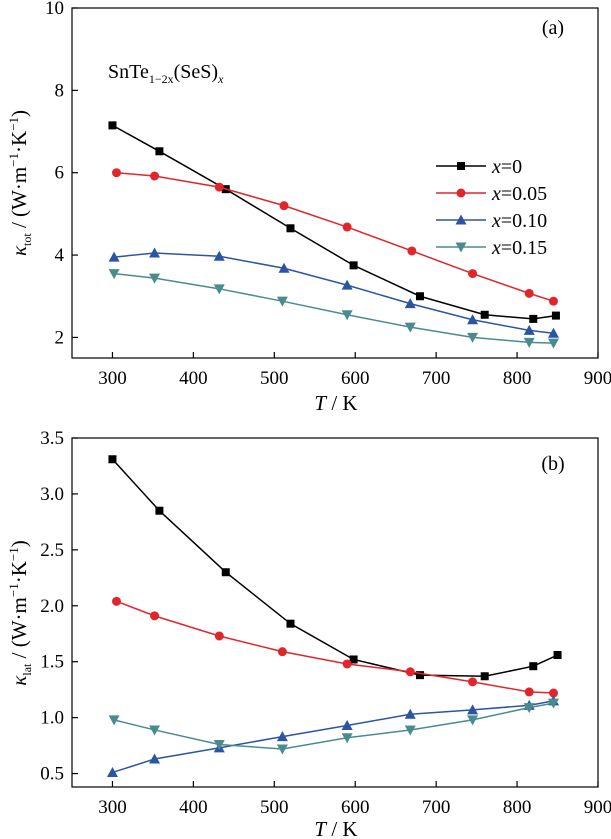 This screenshot has height=839, width=611. What do you see at coordinates (552, 464) in the screenshot?
I see `panel-label: (b)` at bounding box center [552, 464].